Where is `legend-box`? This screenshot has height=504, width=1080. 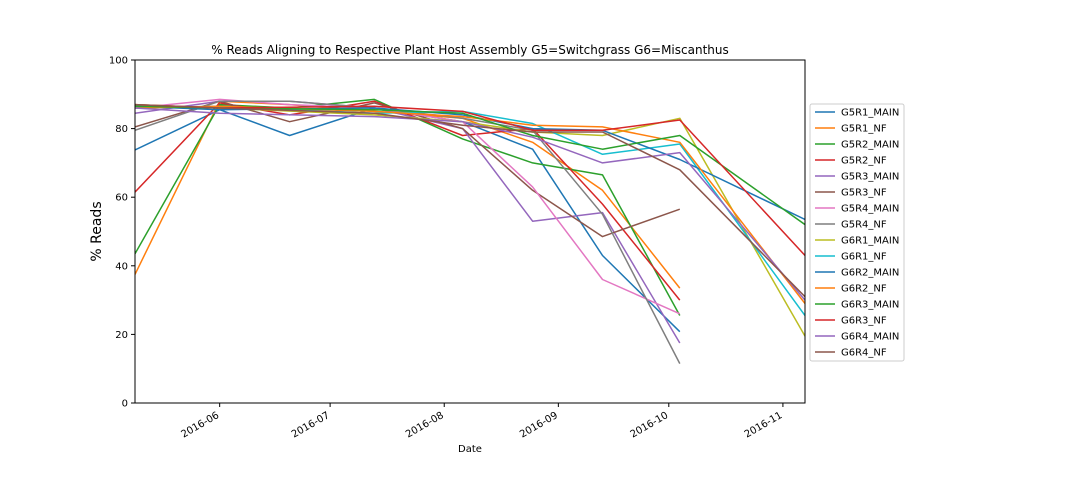
legend-box is located at coordinates (857, 232).